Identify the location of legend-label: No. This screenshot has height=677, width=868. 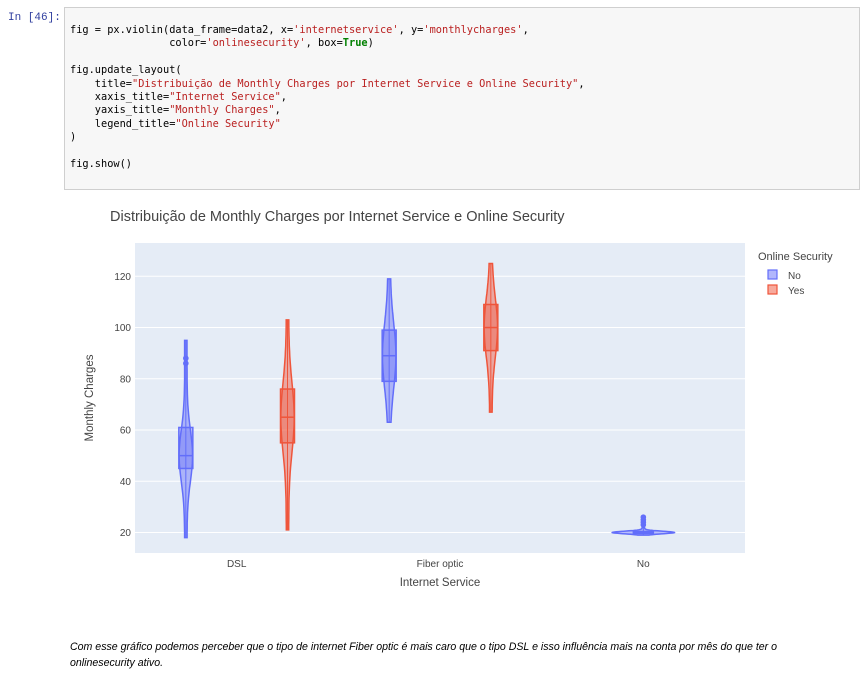
(794, 276).